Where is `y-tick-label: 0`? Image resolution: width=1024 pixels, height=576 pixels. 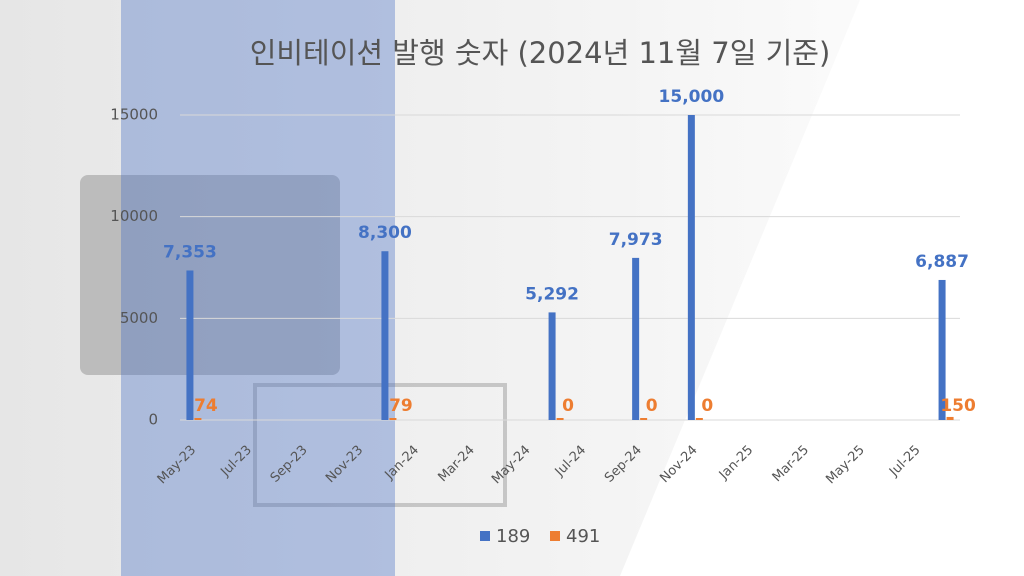 y-tick-label: 0 is located at coordinates (153, 420).